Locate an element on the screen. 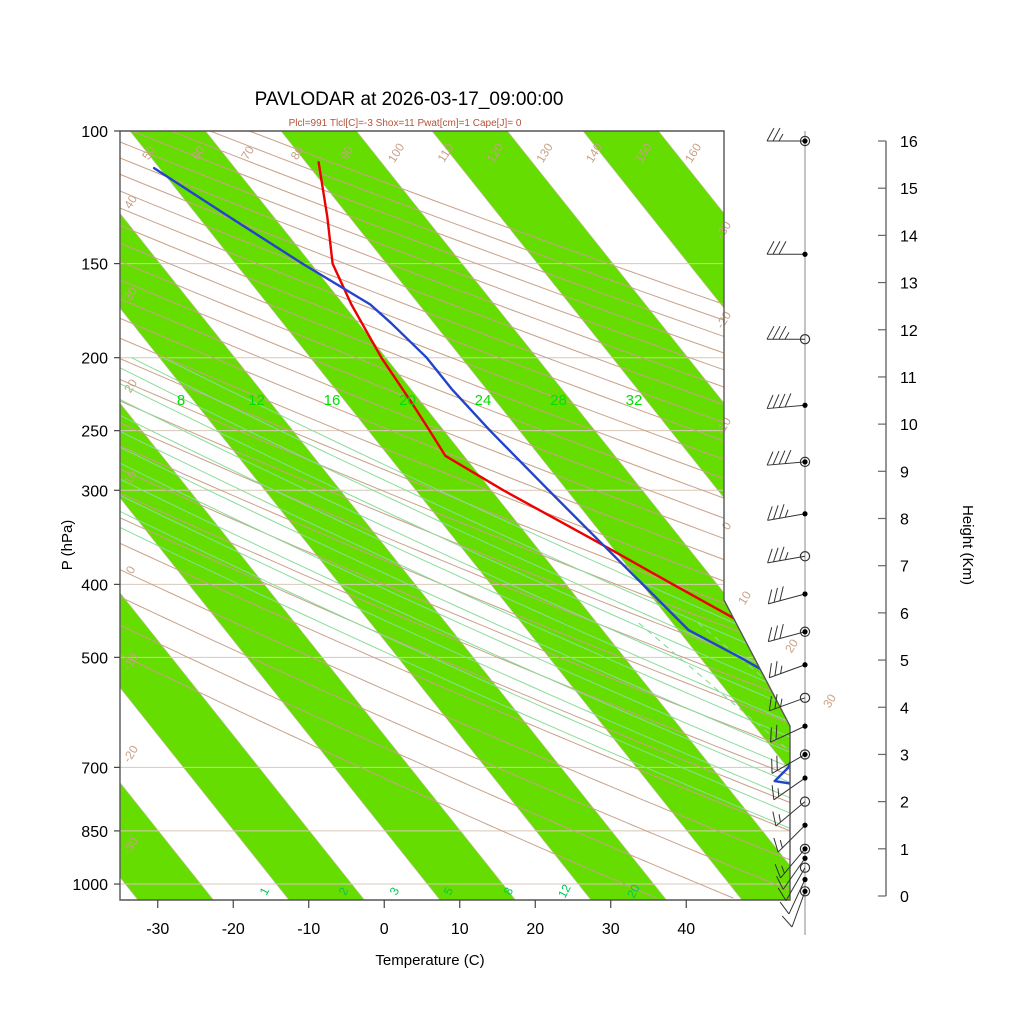 This screenshot has height=1024, width=1024. height-tick-label: 3 is located at coordinates (904, 755).